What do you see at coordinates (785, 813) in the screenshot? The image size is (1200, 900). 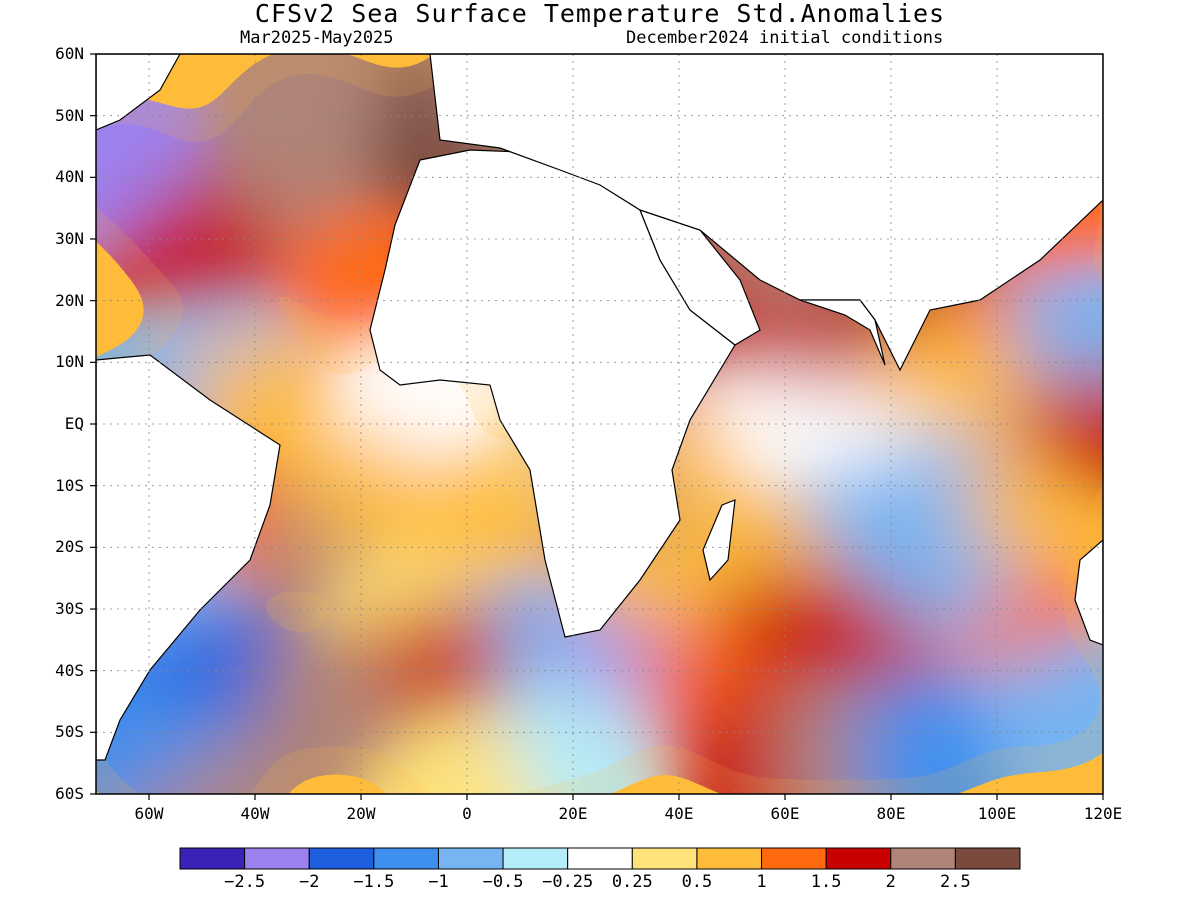 I see `lon-label: 60E` at bounding box center [785, 813].